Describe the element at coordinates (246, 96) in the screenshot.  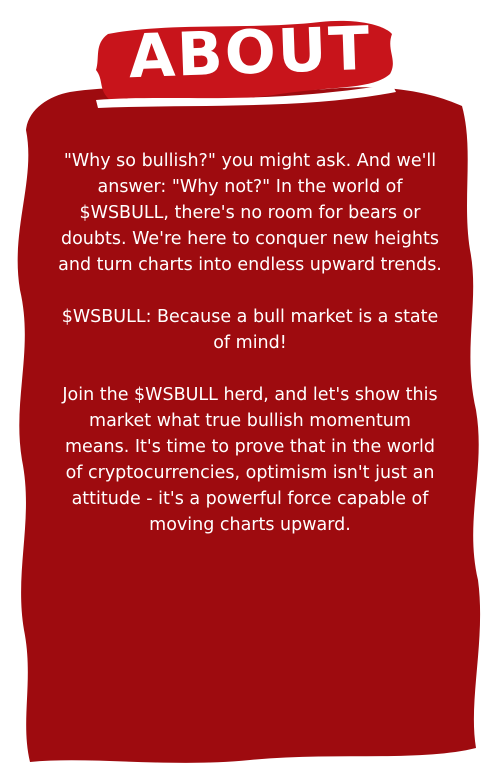
I see `banner-gap-shape` at that location.